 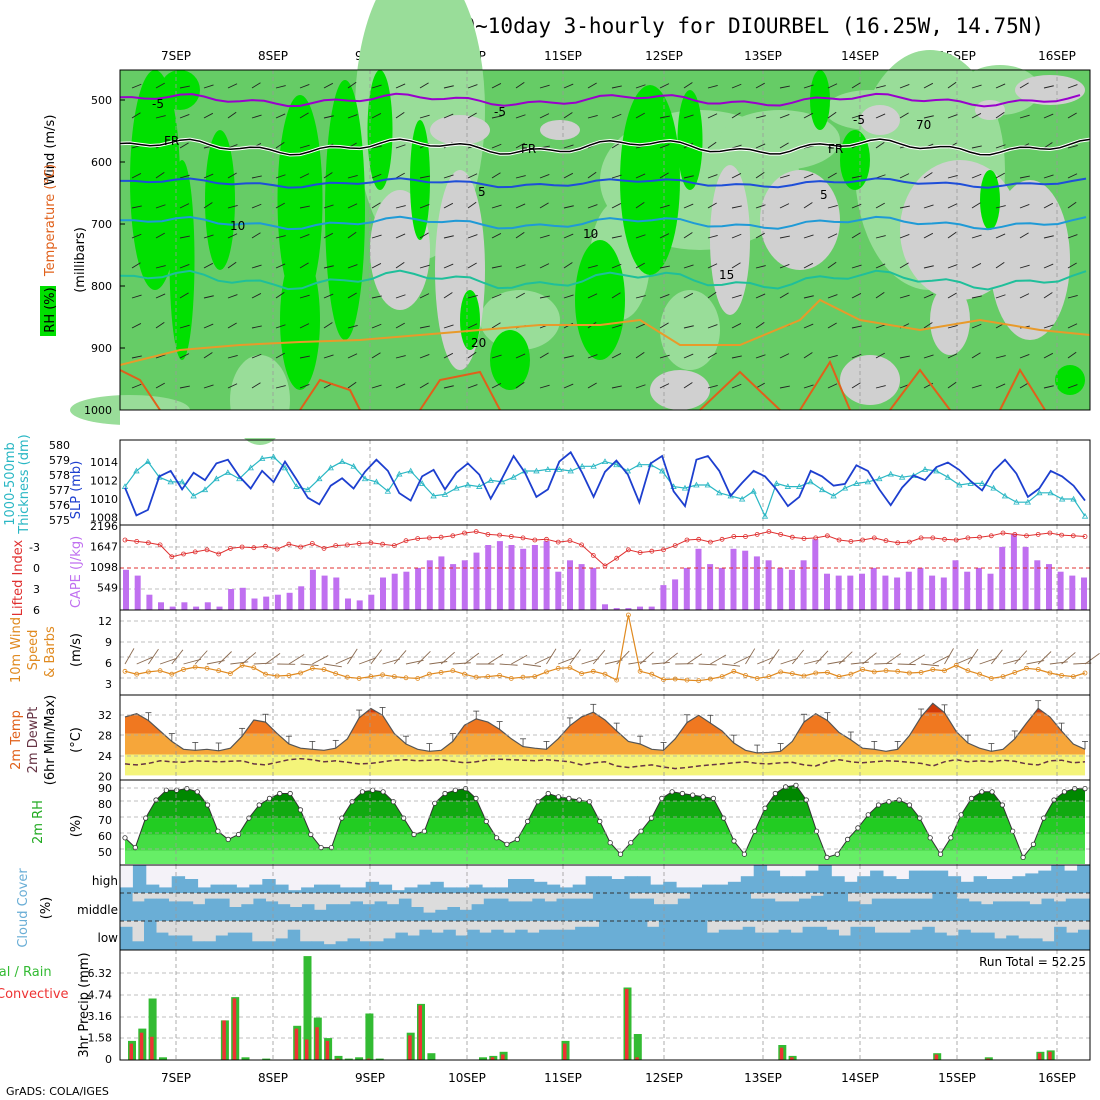 I want to click on cloud-panel: high middle low Cloud Cover (%), so click(x=553, y=907).